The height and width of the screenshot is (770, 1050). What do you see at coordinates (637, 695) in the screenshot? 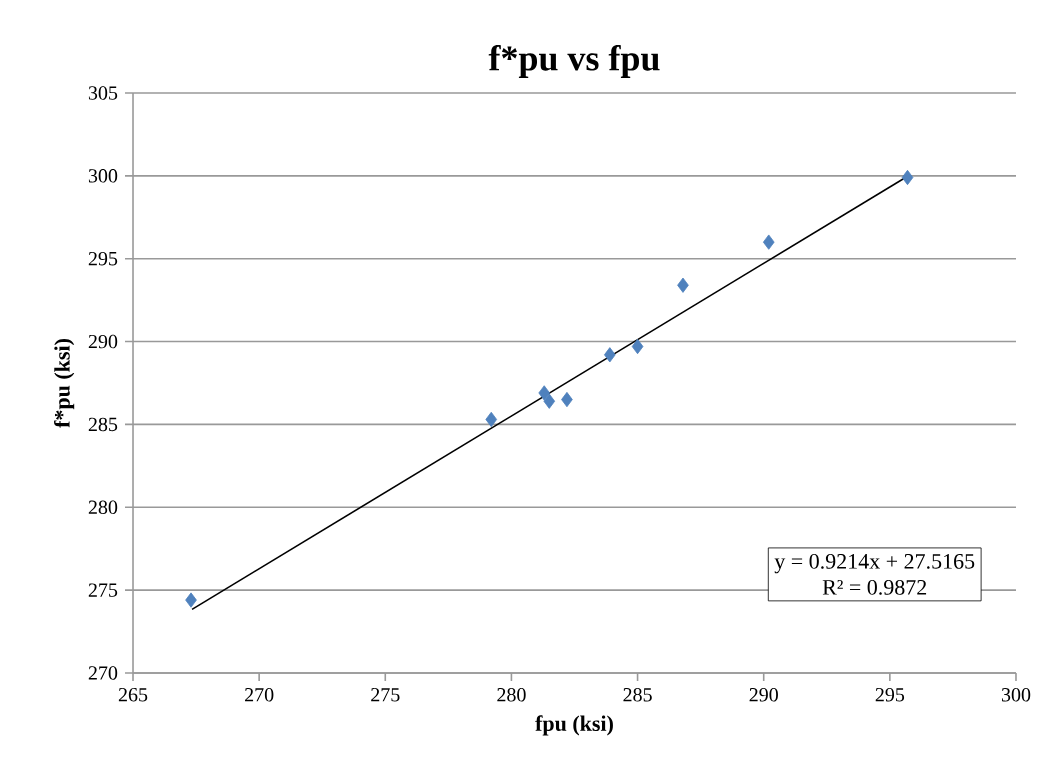
I see `x-tick-label: 285` at bounding box center [637, 695].